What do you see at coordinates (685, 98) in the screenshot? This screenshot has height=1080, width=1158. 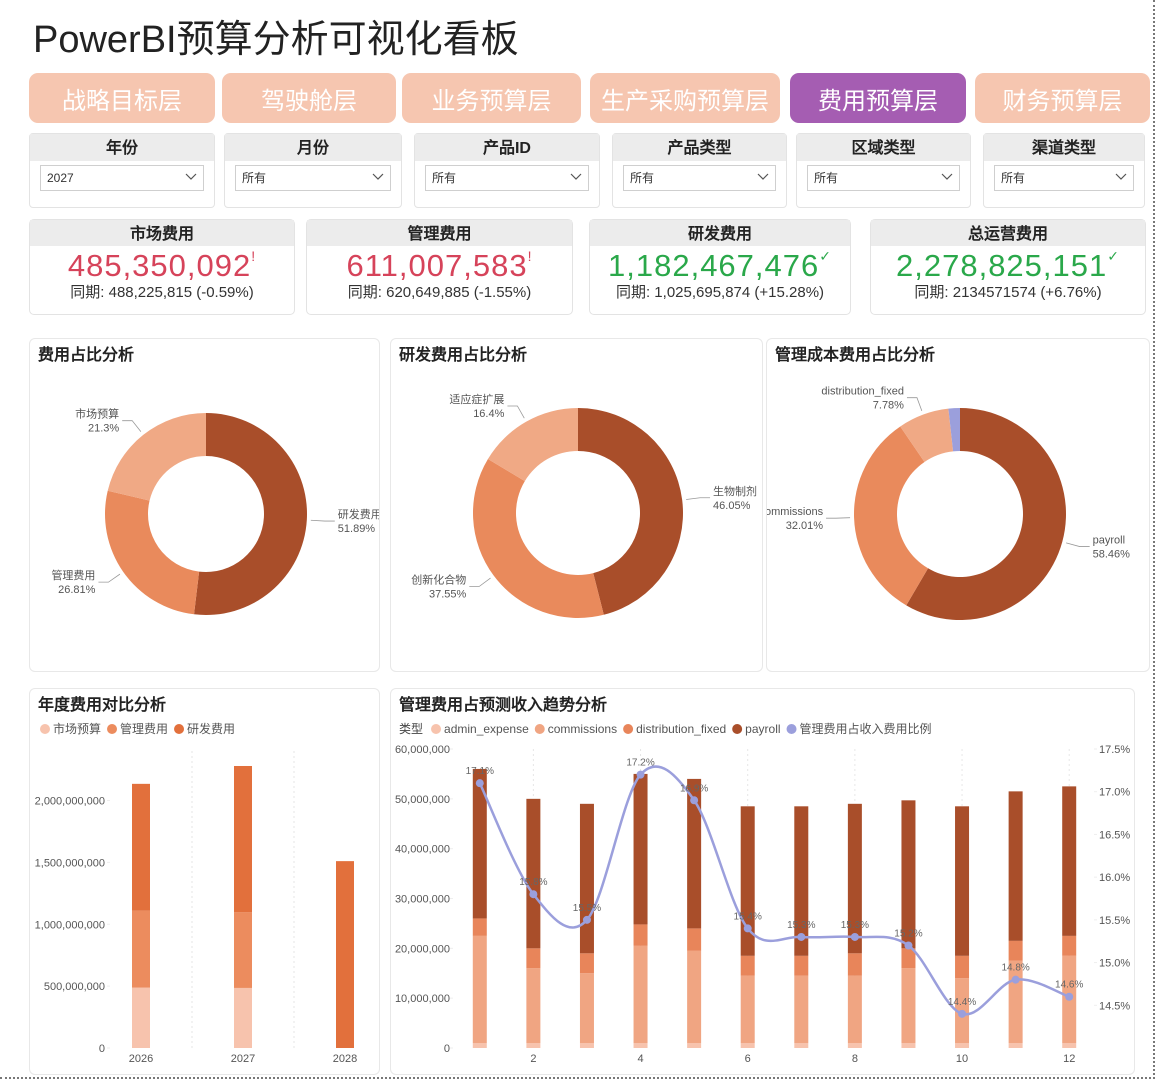 I see `nav-tab: 生产采购预算层` at bounding box center [685, 98].